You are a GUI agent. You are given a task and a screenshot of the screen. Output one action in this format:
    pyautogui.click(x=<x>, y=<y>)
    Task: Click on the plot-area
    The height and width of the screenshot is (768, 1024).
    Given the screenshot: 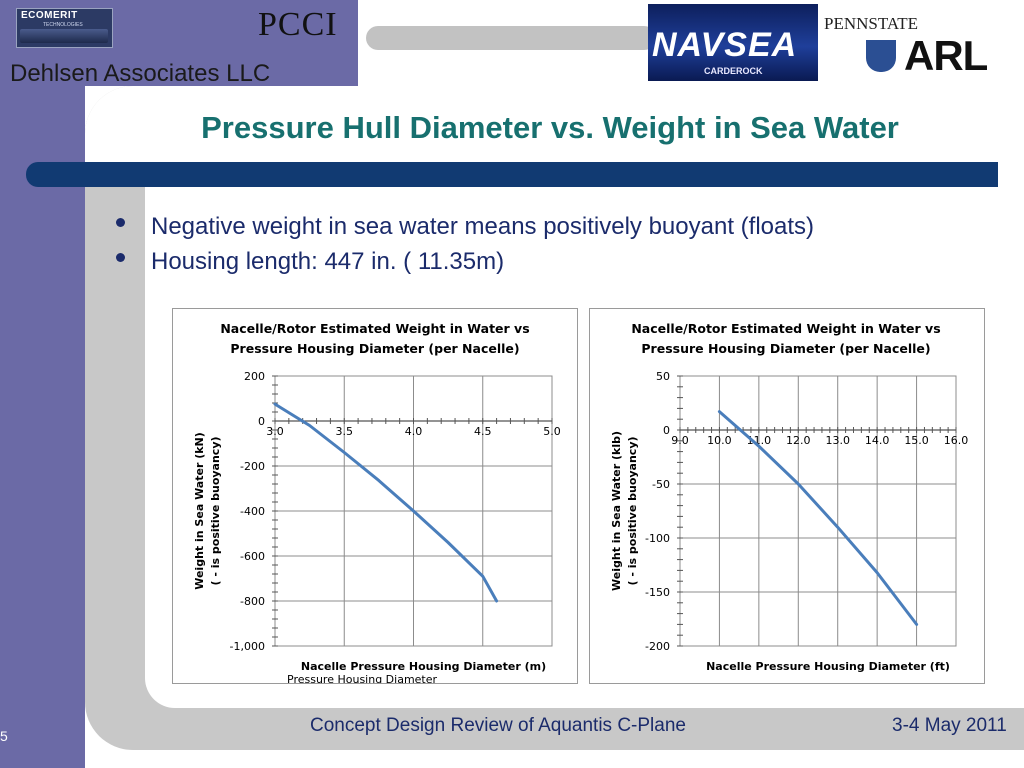 What is the action you would take?
    pyautogui.click(x=818, y=511)
    